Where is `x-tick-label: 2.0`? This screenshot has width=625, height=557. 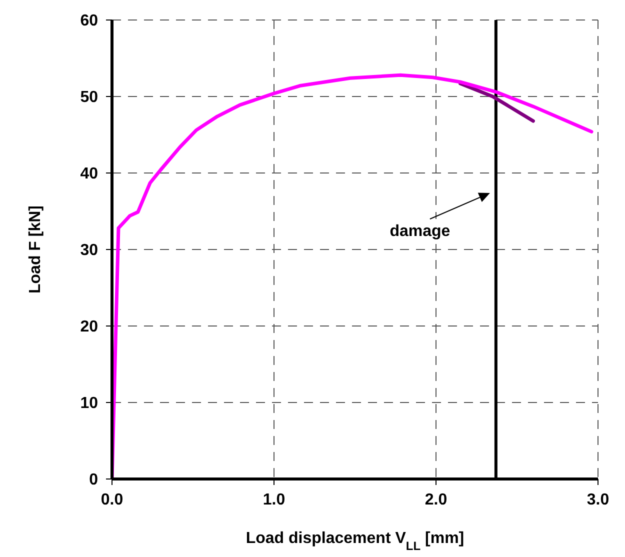 x-tick-label: 2.0 is located at coordinates (436, 499).